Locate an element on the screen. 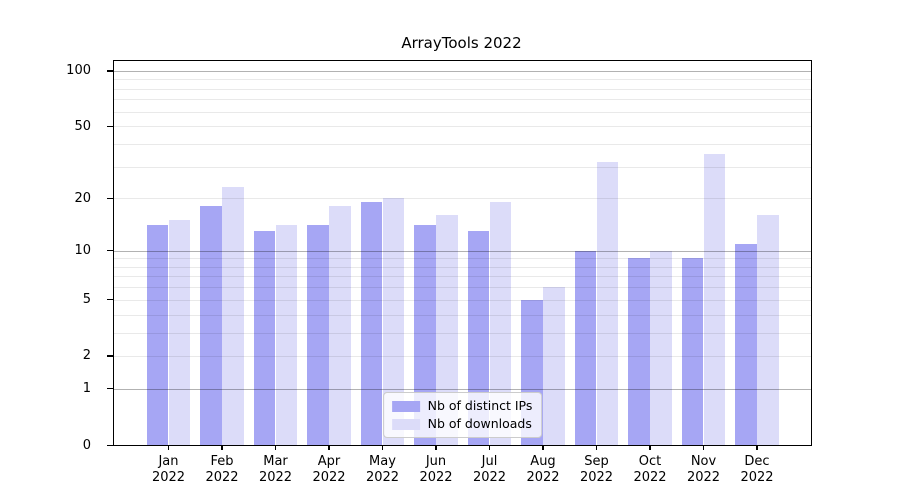 Image resolution: width=900 pixels, height=500 pixels. x-tick-dec is located at coordinates (757, 447).